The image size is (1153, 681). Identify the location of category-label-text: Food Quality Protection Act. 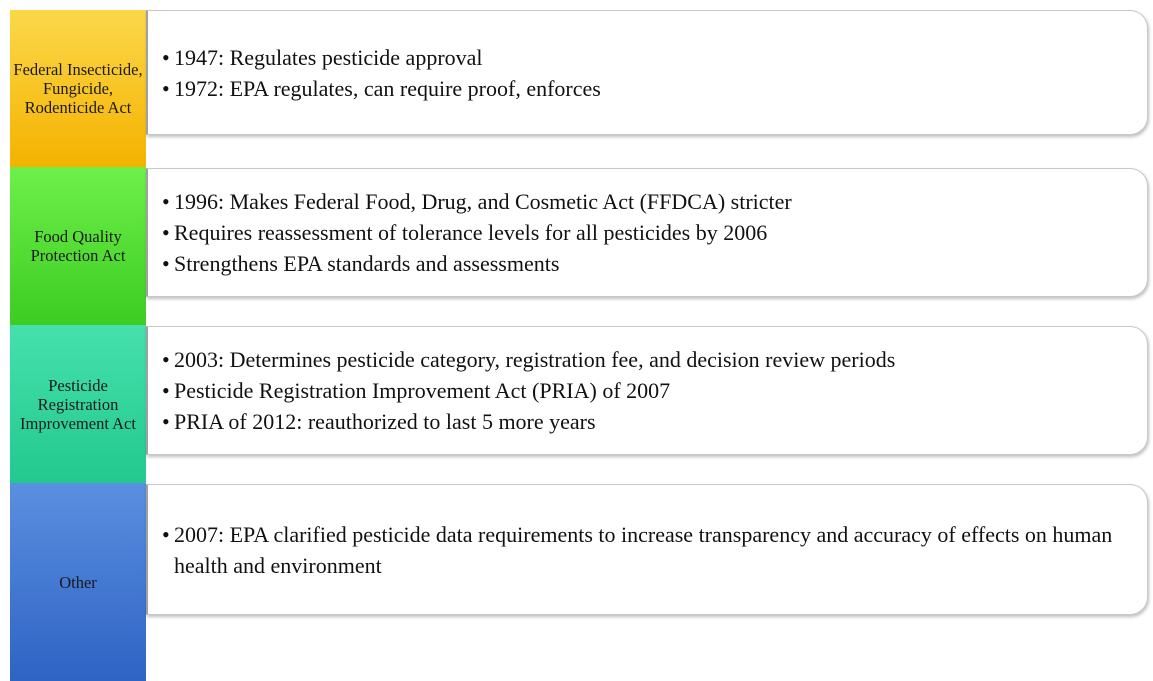
(78, 246).